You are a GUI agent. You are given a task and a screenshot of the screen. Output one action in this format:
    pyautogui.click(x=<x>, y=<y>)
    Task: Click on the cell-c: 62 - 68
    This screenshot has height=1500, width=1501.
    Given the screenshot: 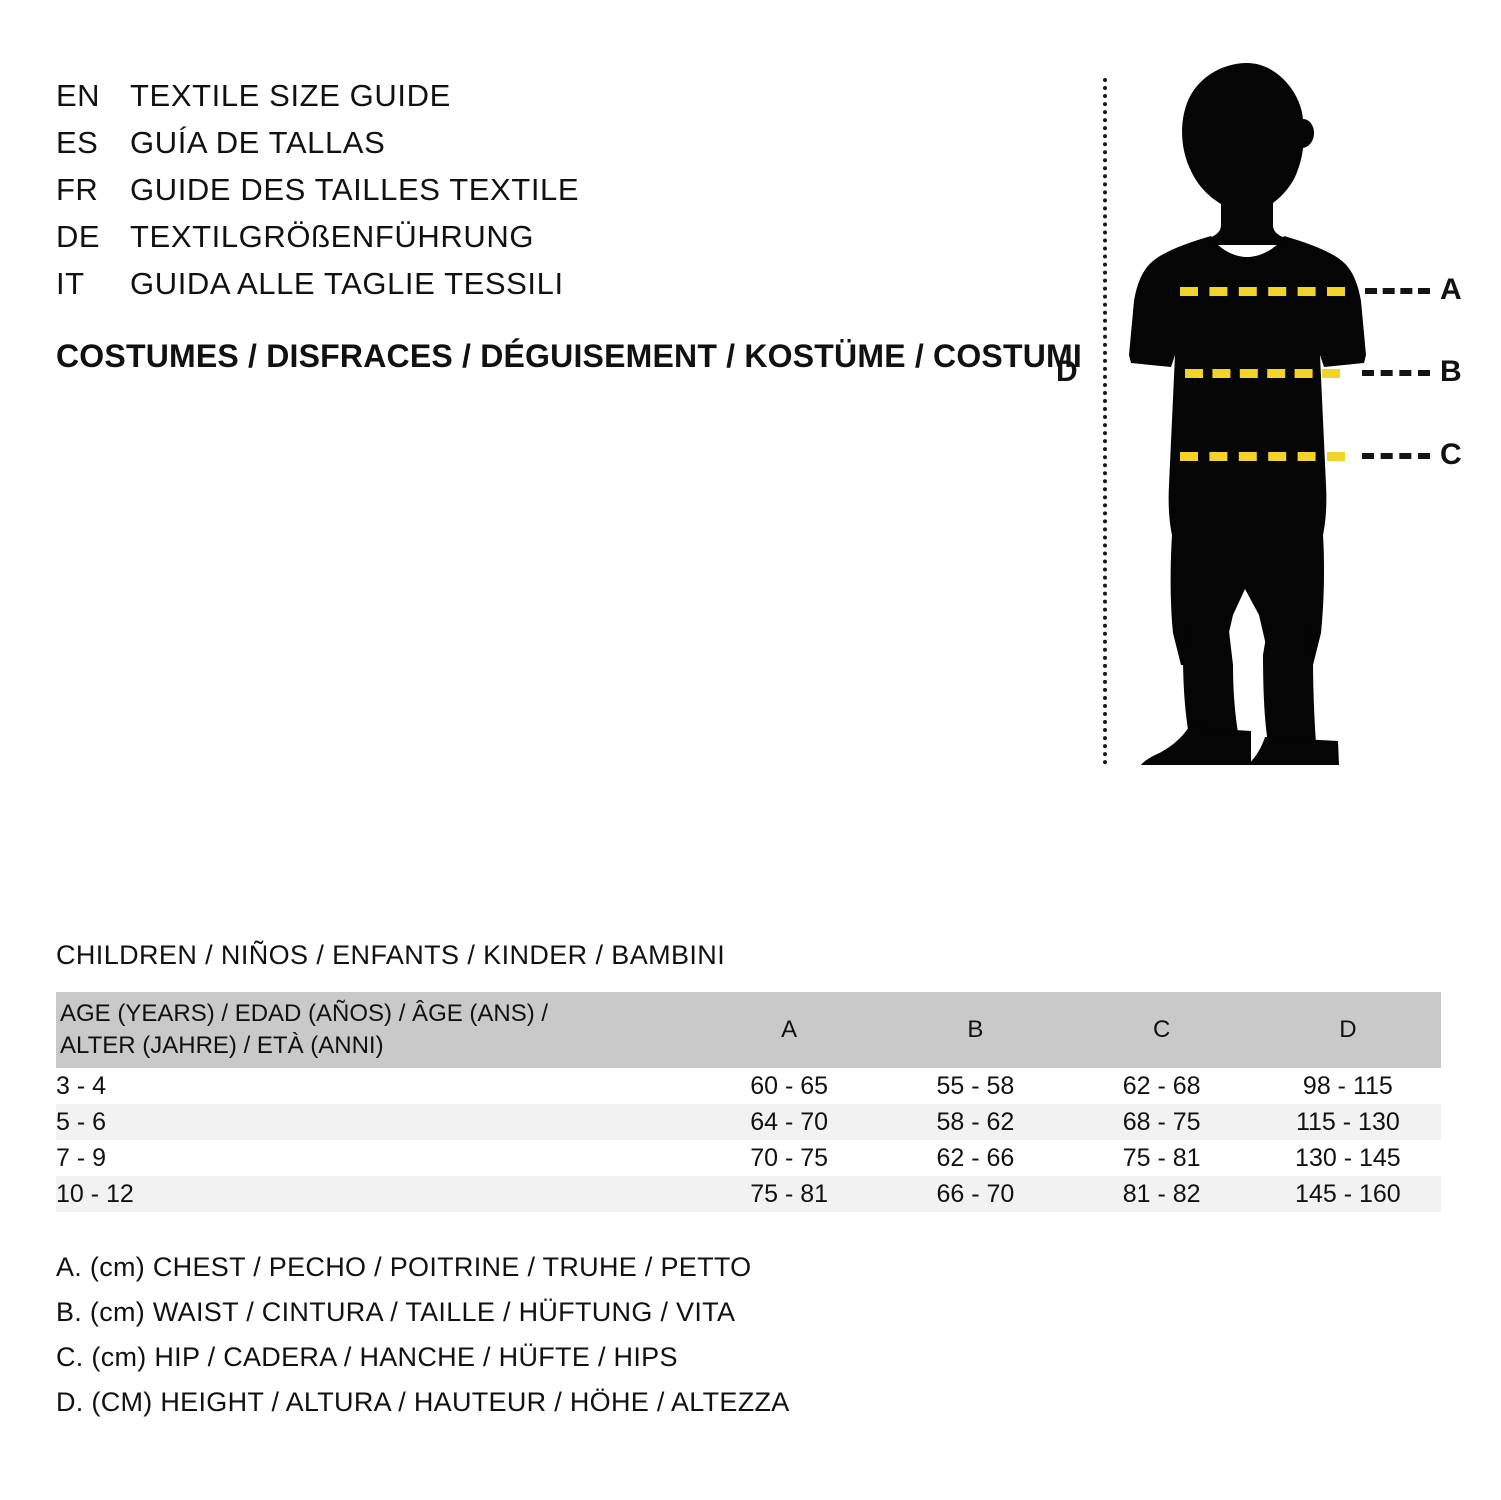 What is the action you would take?
    pyautogui.click(x=1161, y=1086)
    